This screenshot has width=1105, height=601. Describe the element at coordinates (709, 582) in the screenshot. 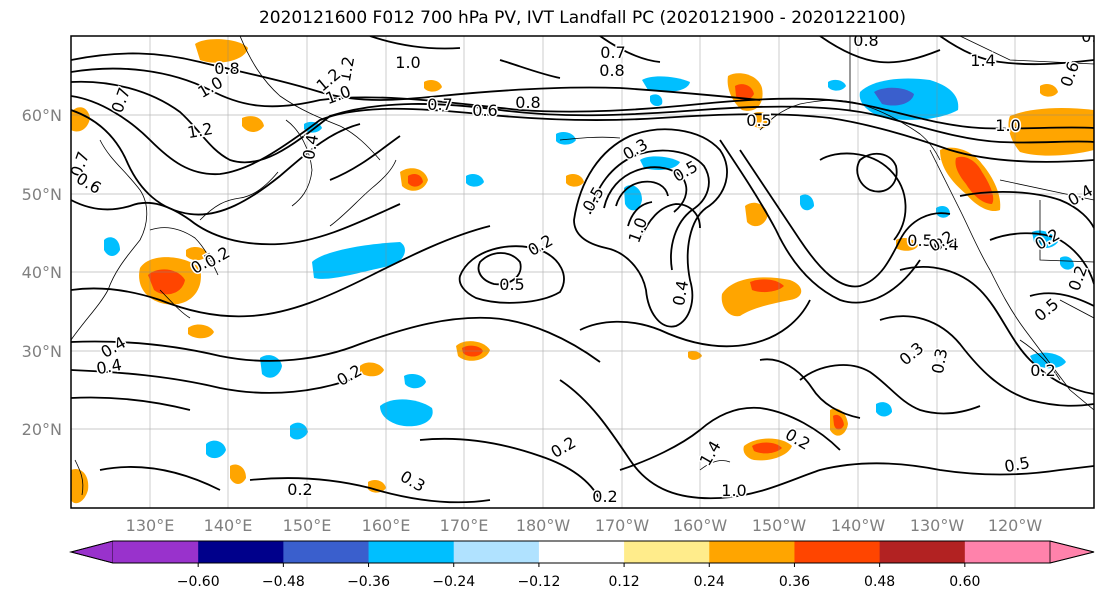

I see `colorbar-tick-label: 0.24` at that location.